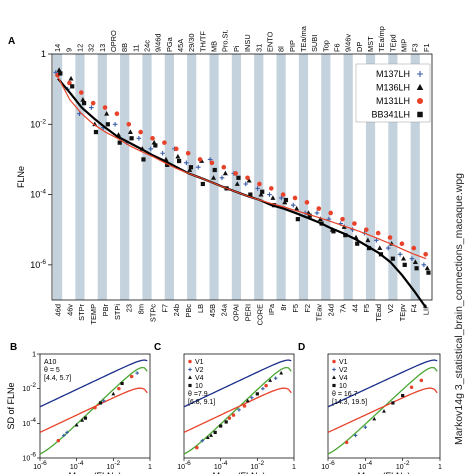 The height and width of the screenshot is (474, 474). What do you see at coordinates (68, 50) in the screenshot?
I see `top-area-label: 9` at bounding box center [68, 50].